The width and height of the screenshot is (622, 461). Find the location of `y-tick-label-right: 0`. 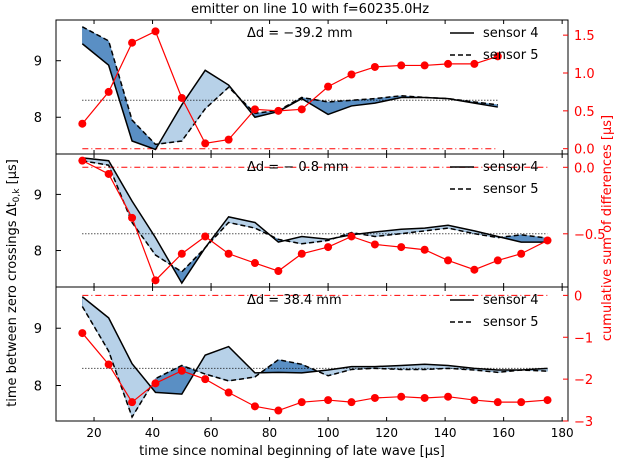

y-tick-label-right: 0 is located at coordinates (578, 296).